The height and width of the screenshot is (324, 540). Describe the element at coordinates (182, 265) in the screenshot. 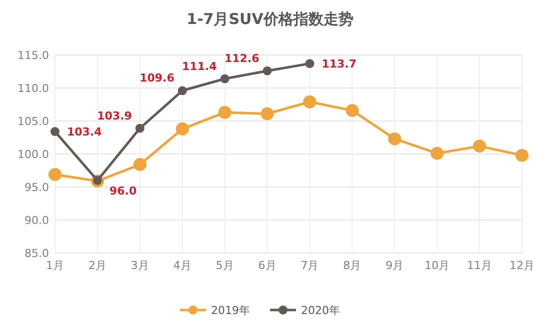

I see `x-tick-label: 4月` at that location.